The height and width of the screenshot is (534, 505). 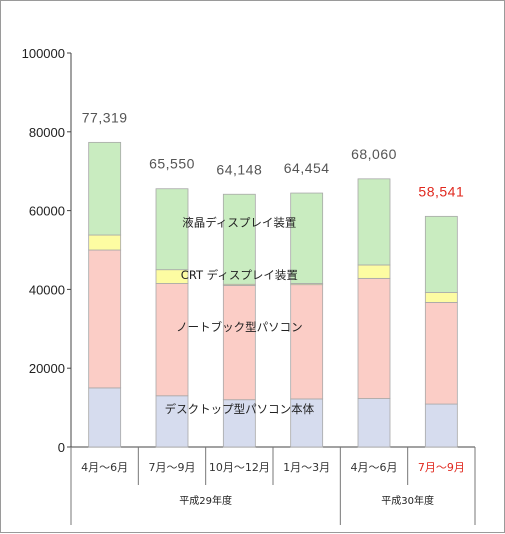 I want to click on total-value-label: 77,319, so click(x=105, y=117).